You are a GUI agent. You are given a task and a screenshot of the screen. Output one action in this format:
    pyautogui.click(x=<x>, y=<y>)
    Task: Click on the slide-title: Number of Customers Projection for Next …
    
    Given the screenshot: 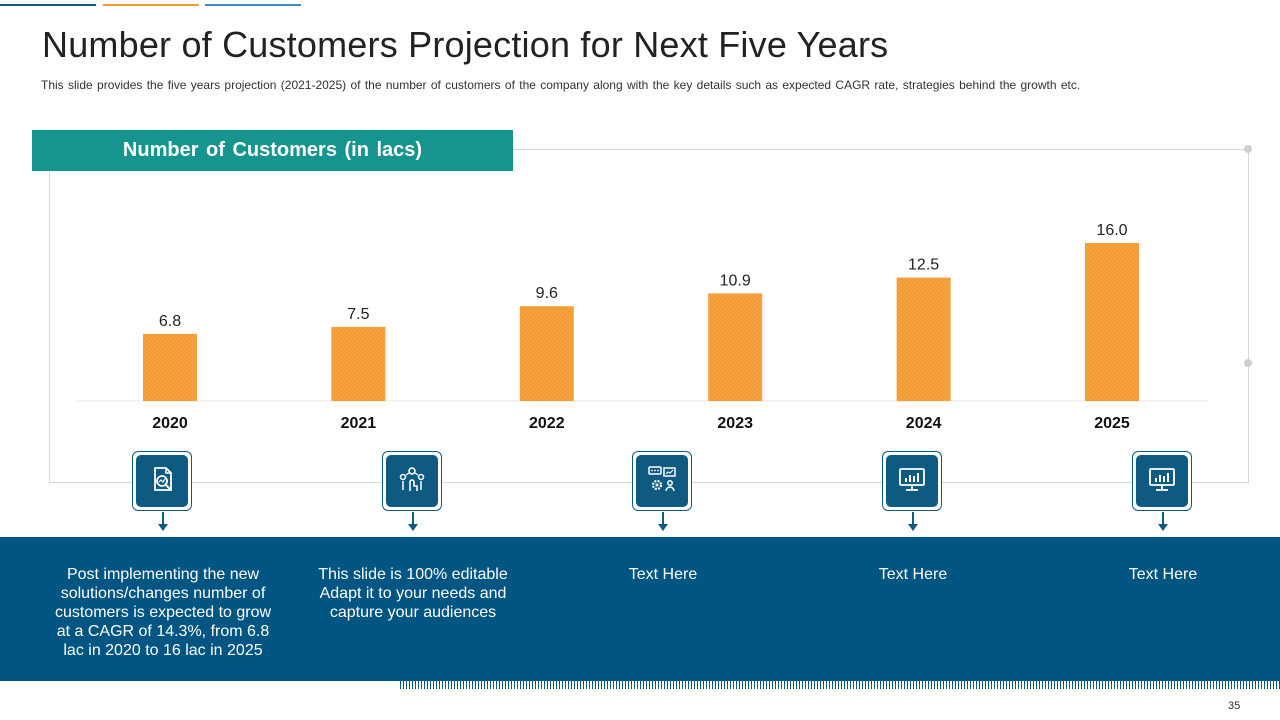 What is the action you would take?
    pyautogui.click(x=465, y=44)
    